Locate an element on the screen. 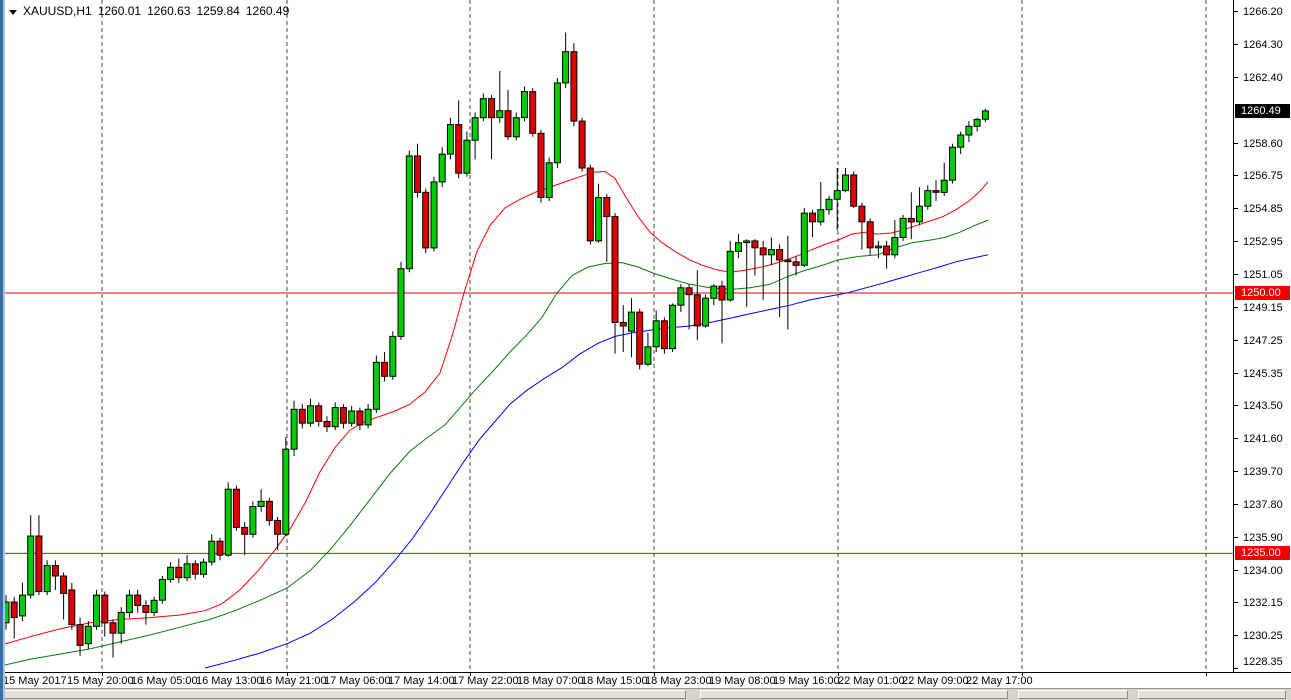 This screenshot has width=1291, height=700. time-tick-label: 18 May 15:00 is located at coordinates (614, 681).